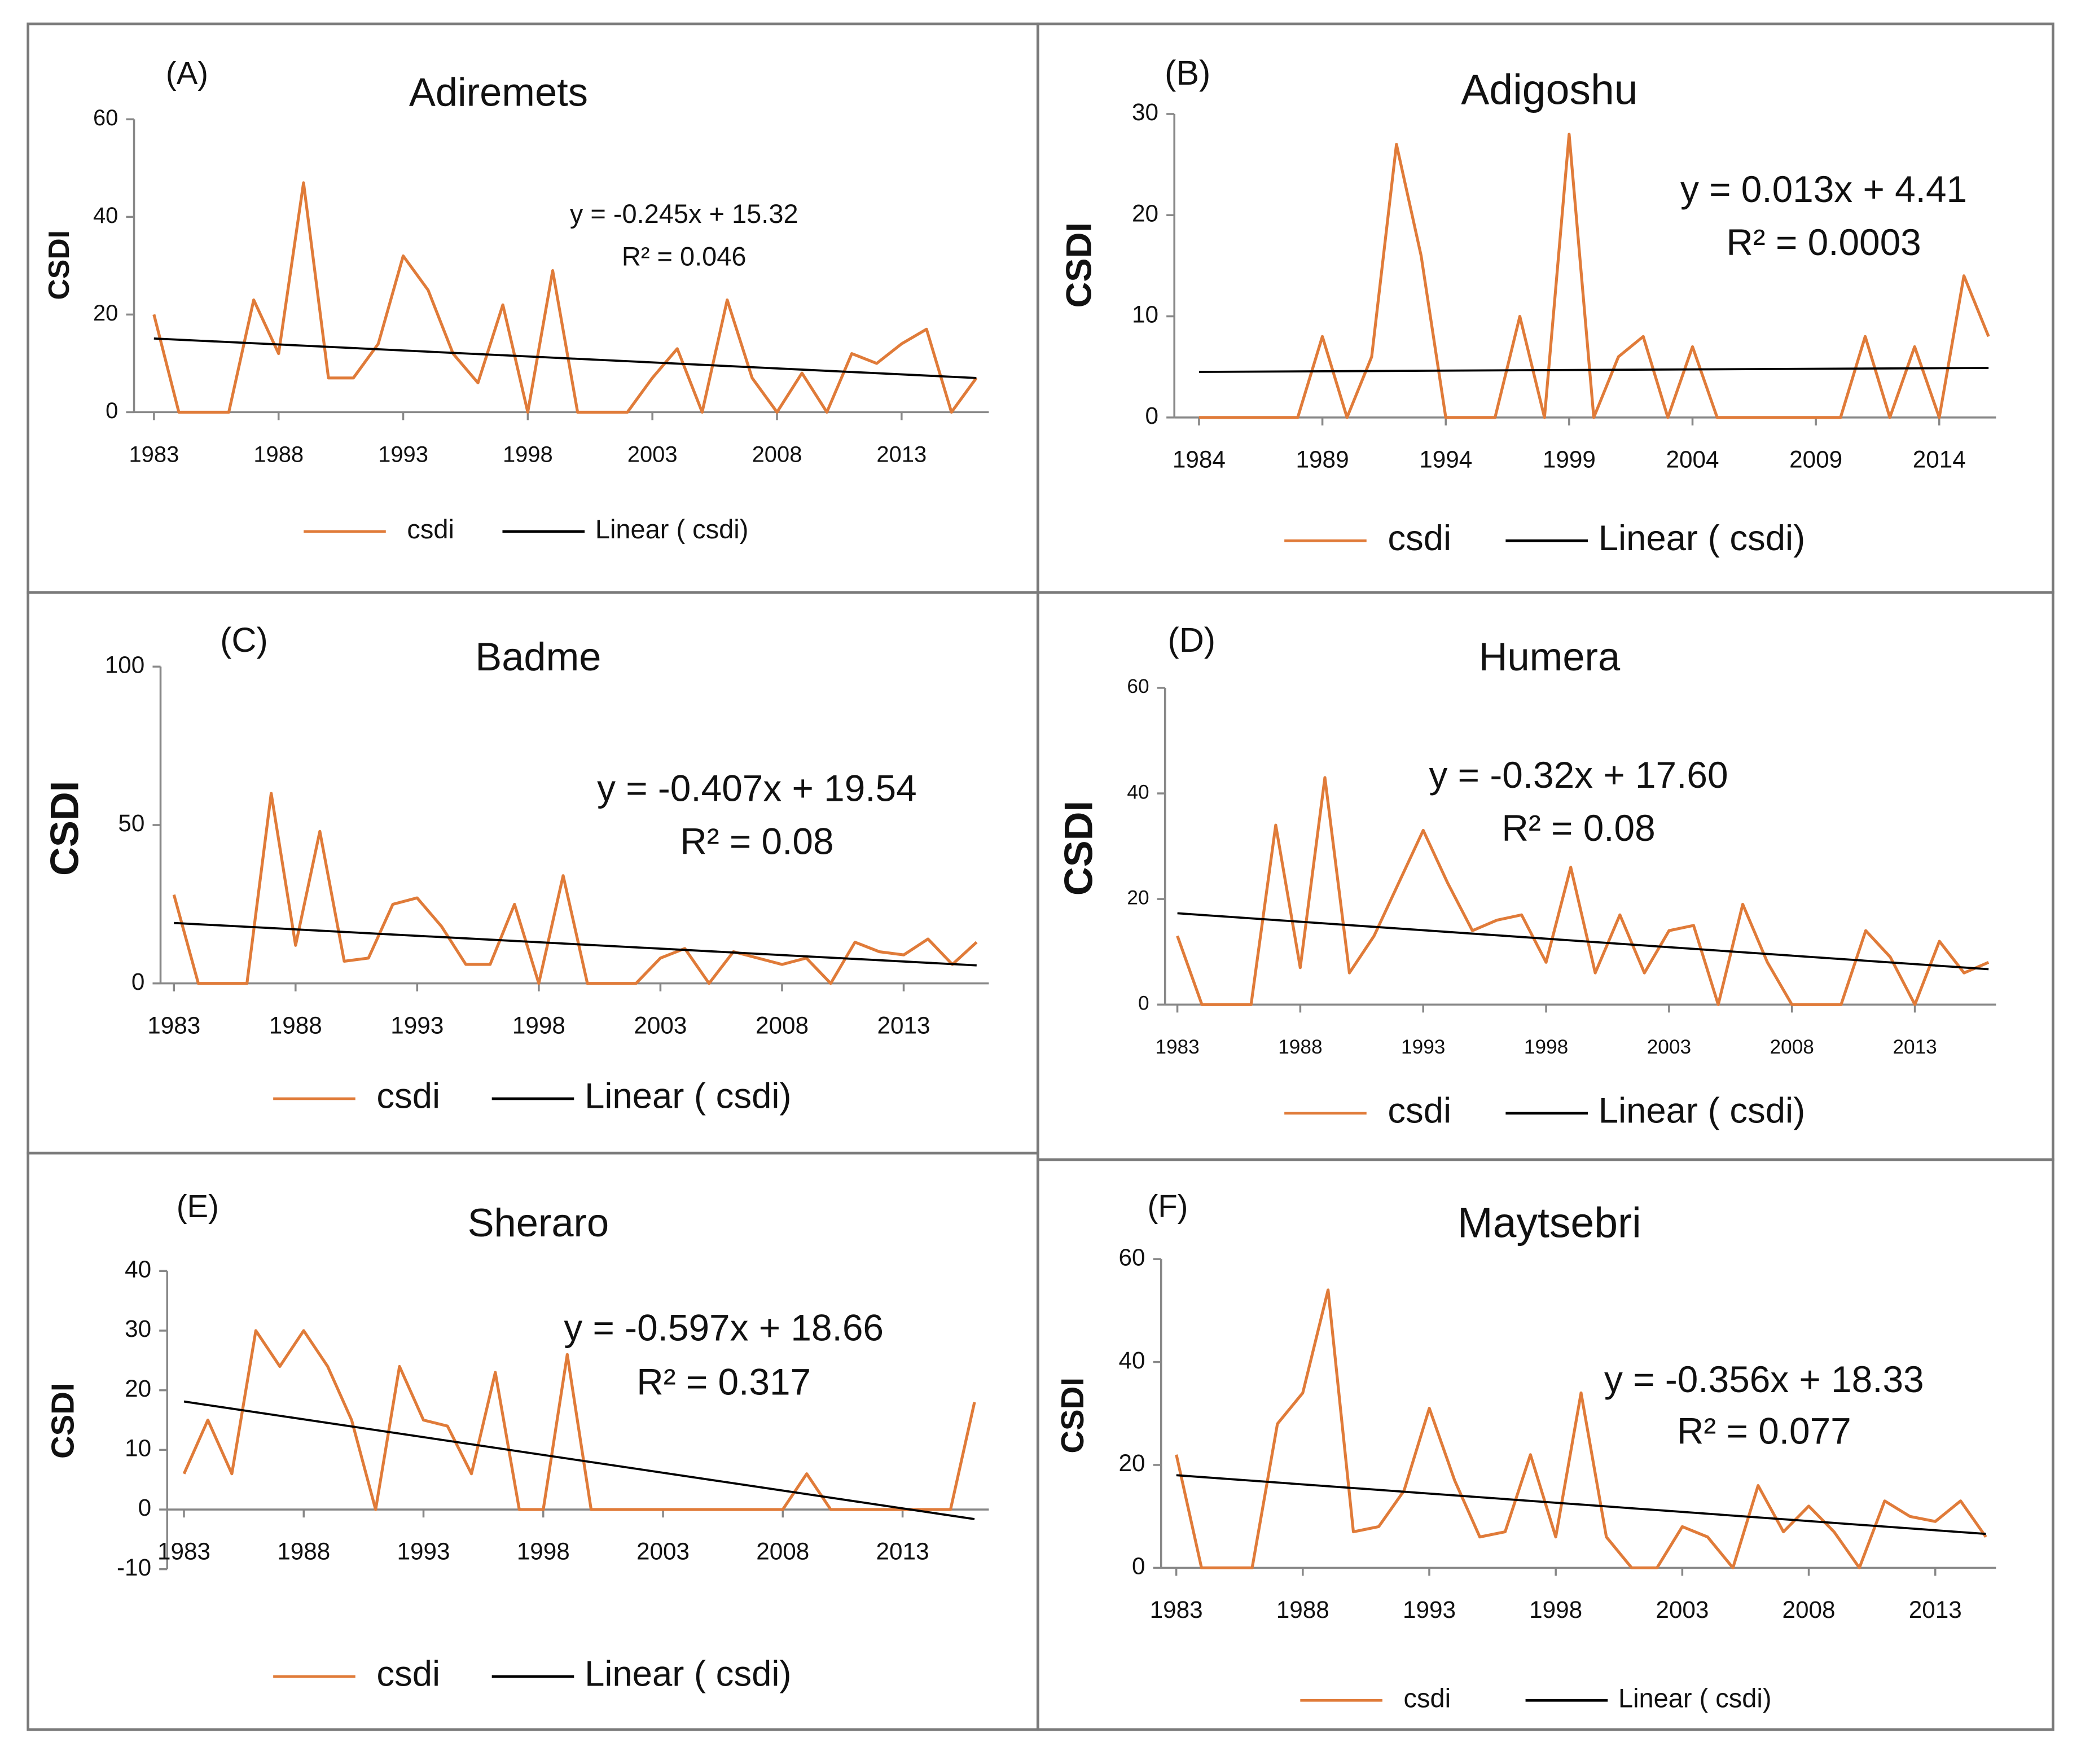  Describe the element at coordinates (1569, 459) in the screenshot. I see `x-tick-label: 1999` at that location.